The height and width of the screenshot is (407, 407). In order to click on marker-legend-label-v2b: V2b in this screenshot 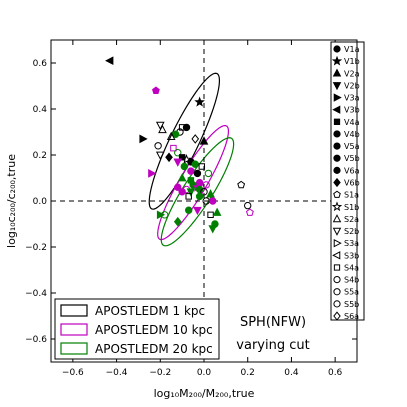, I will do `click(352, 85)`.